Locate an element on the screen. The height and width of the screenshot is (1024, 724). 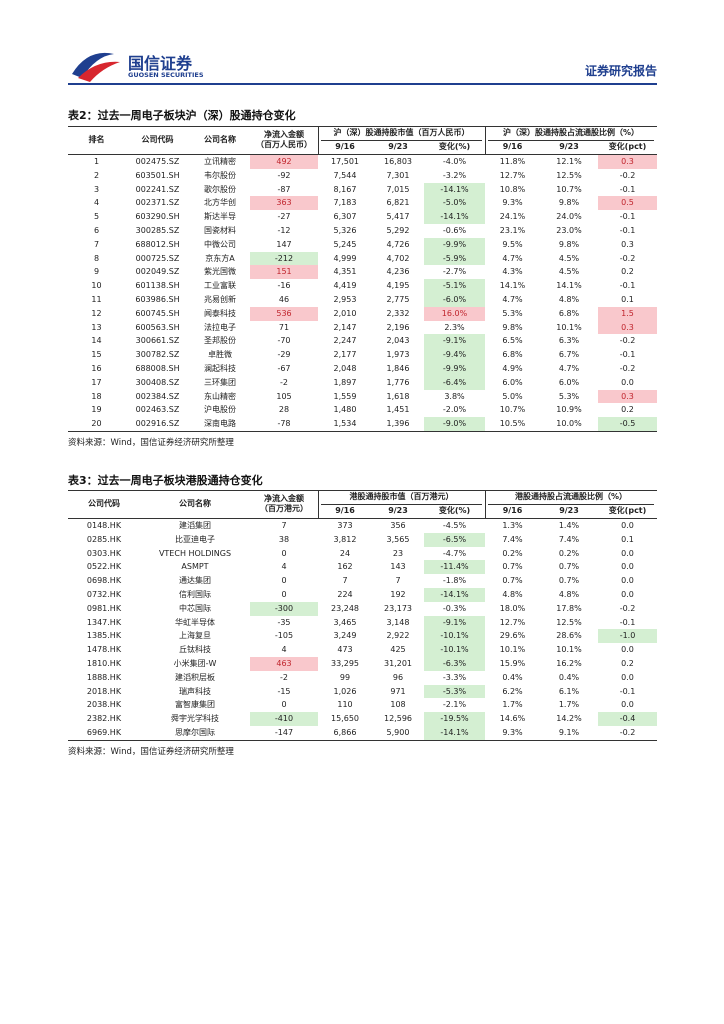
table-cell: 瑞声科技 is located at coordinates (195, 691).